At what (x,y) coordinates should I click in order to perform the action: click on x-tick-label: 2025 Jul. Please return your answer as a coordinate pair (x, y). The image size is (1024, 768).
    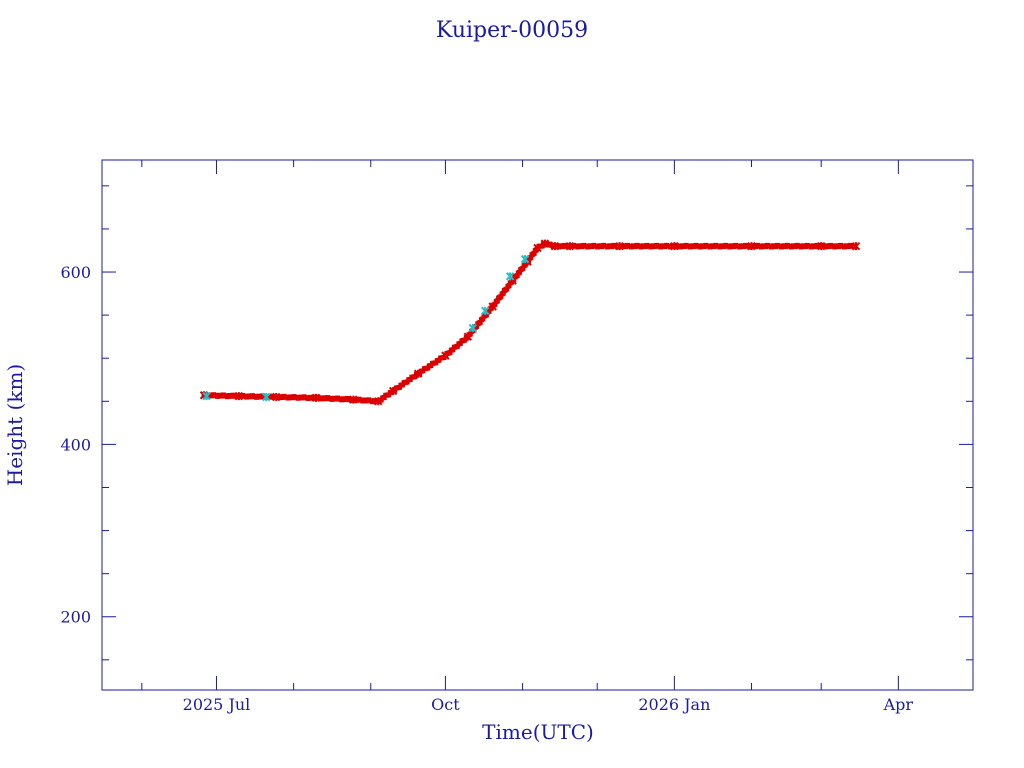
    Looking at the image, I should click on (217, 704).